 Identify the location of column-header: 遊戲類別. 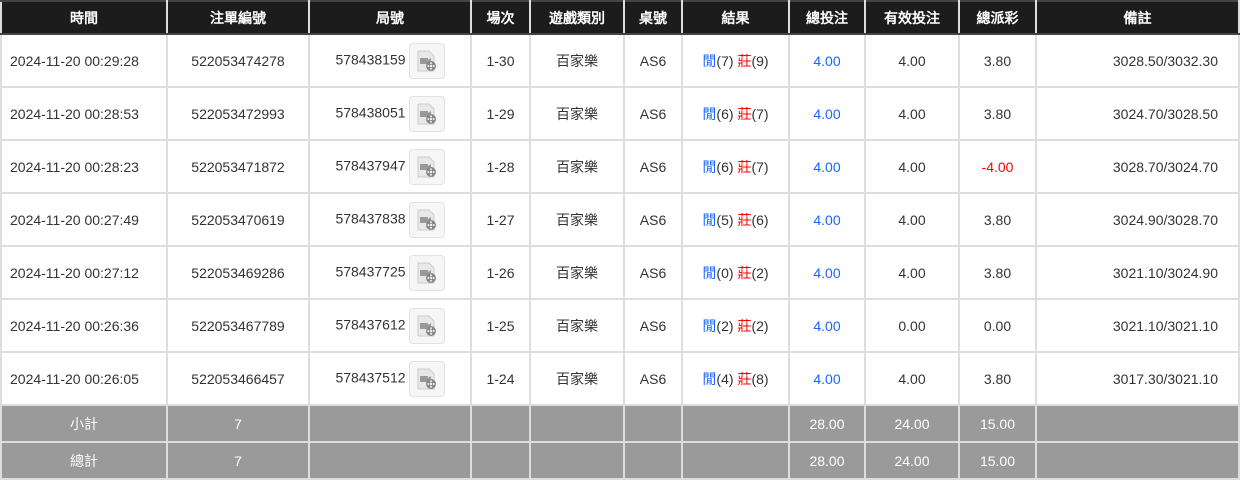
(577, 17).